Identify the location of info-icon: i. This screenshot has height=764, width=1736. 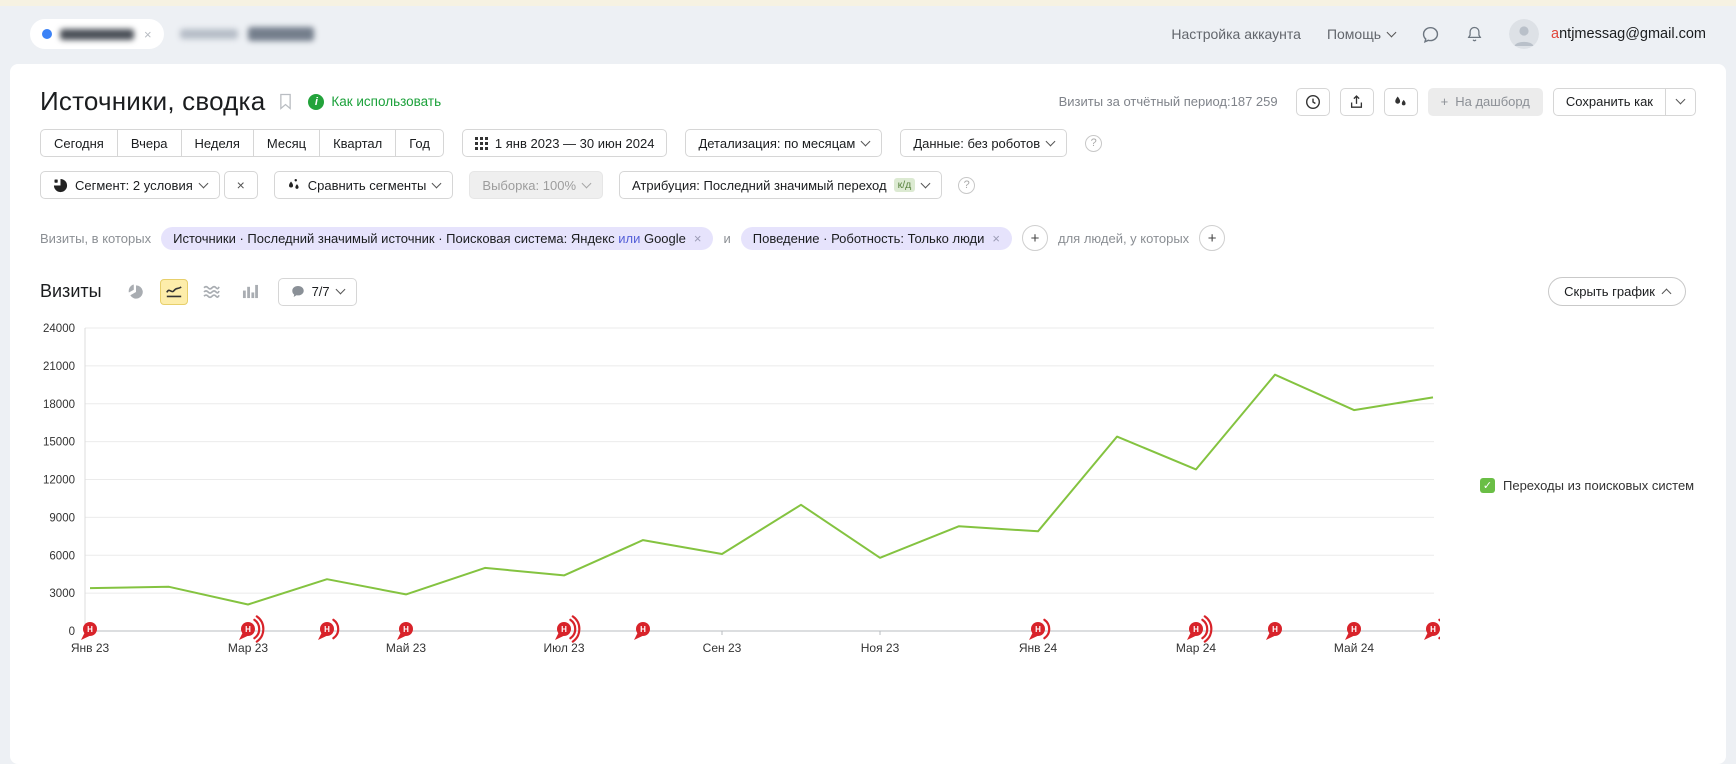
(316, 101).